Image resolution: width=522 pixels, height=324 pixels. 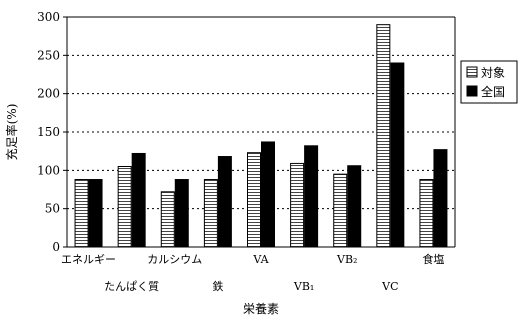 I want to click on legend-label-target: 対象, so click(x=493, y=73).